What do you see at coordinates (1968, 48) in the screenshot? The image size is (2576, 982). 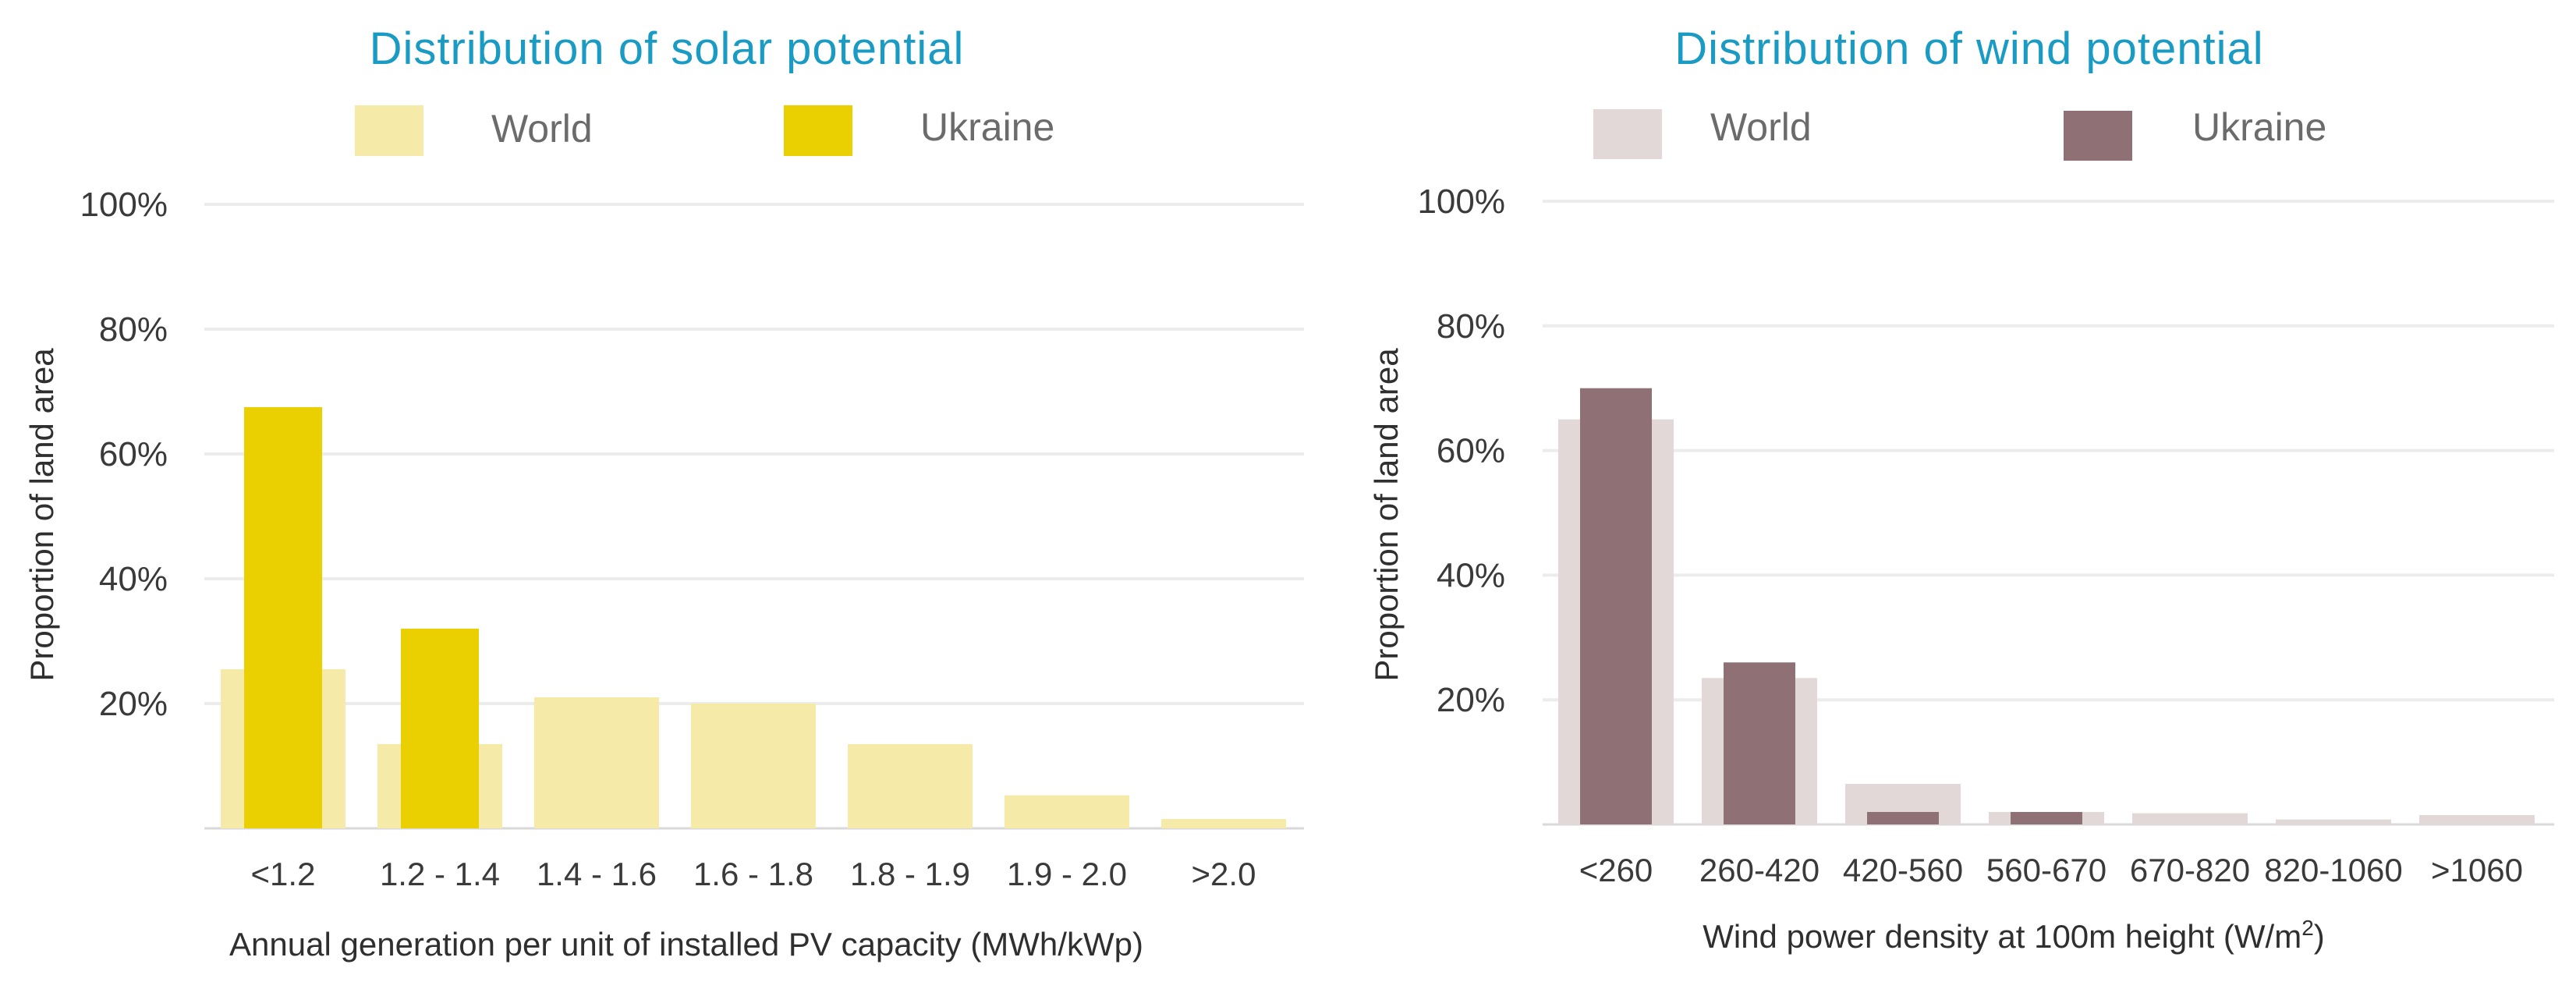 I see `chart-title: Distribution of wind potential` at bounding box center [1968, 48].